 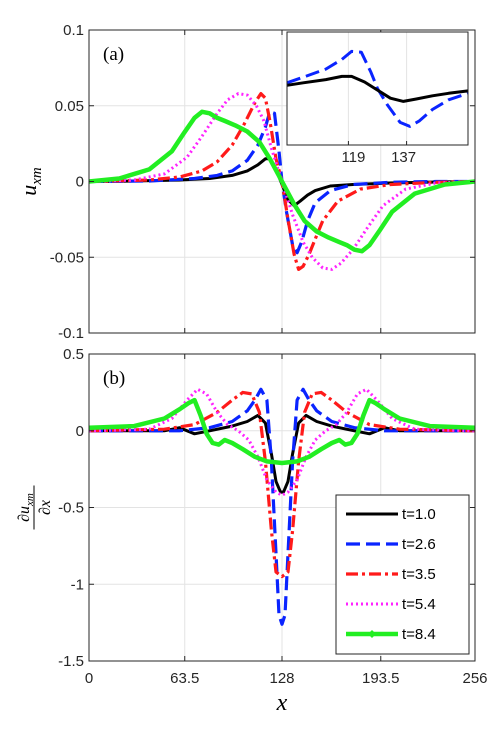 What do you see at coordinates (71, 333) in the screenshot?
I see `y-tick-label: -0.1` at bounding box center [71, 333].